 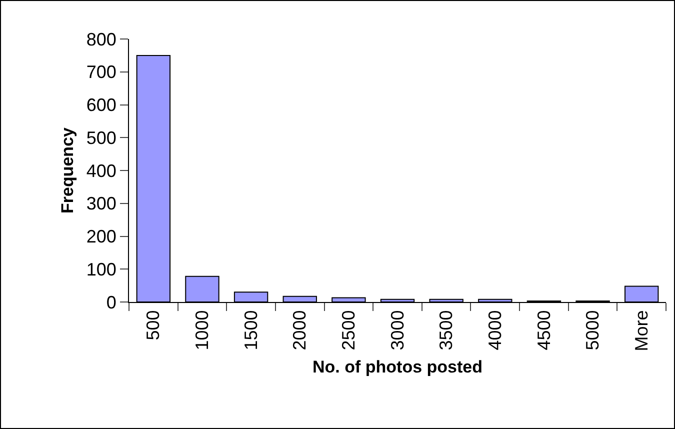 What do you see at coordinates (67, 170) in the screenshot?
I see `y-axis-title: Frequency` at bounding box center [67, 170].